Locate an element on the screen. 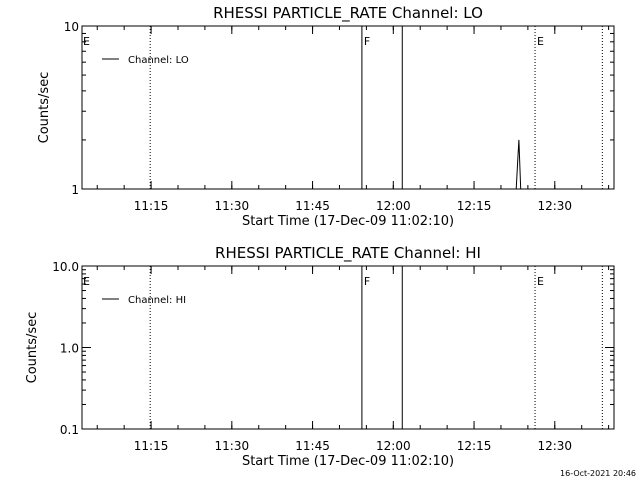 The image size is (640, 484). plot-timestamp: 16-Oct-2021 20:46 is located at coordinates (598, 473).